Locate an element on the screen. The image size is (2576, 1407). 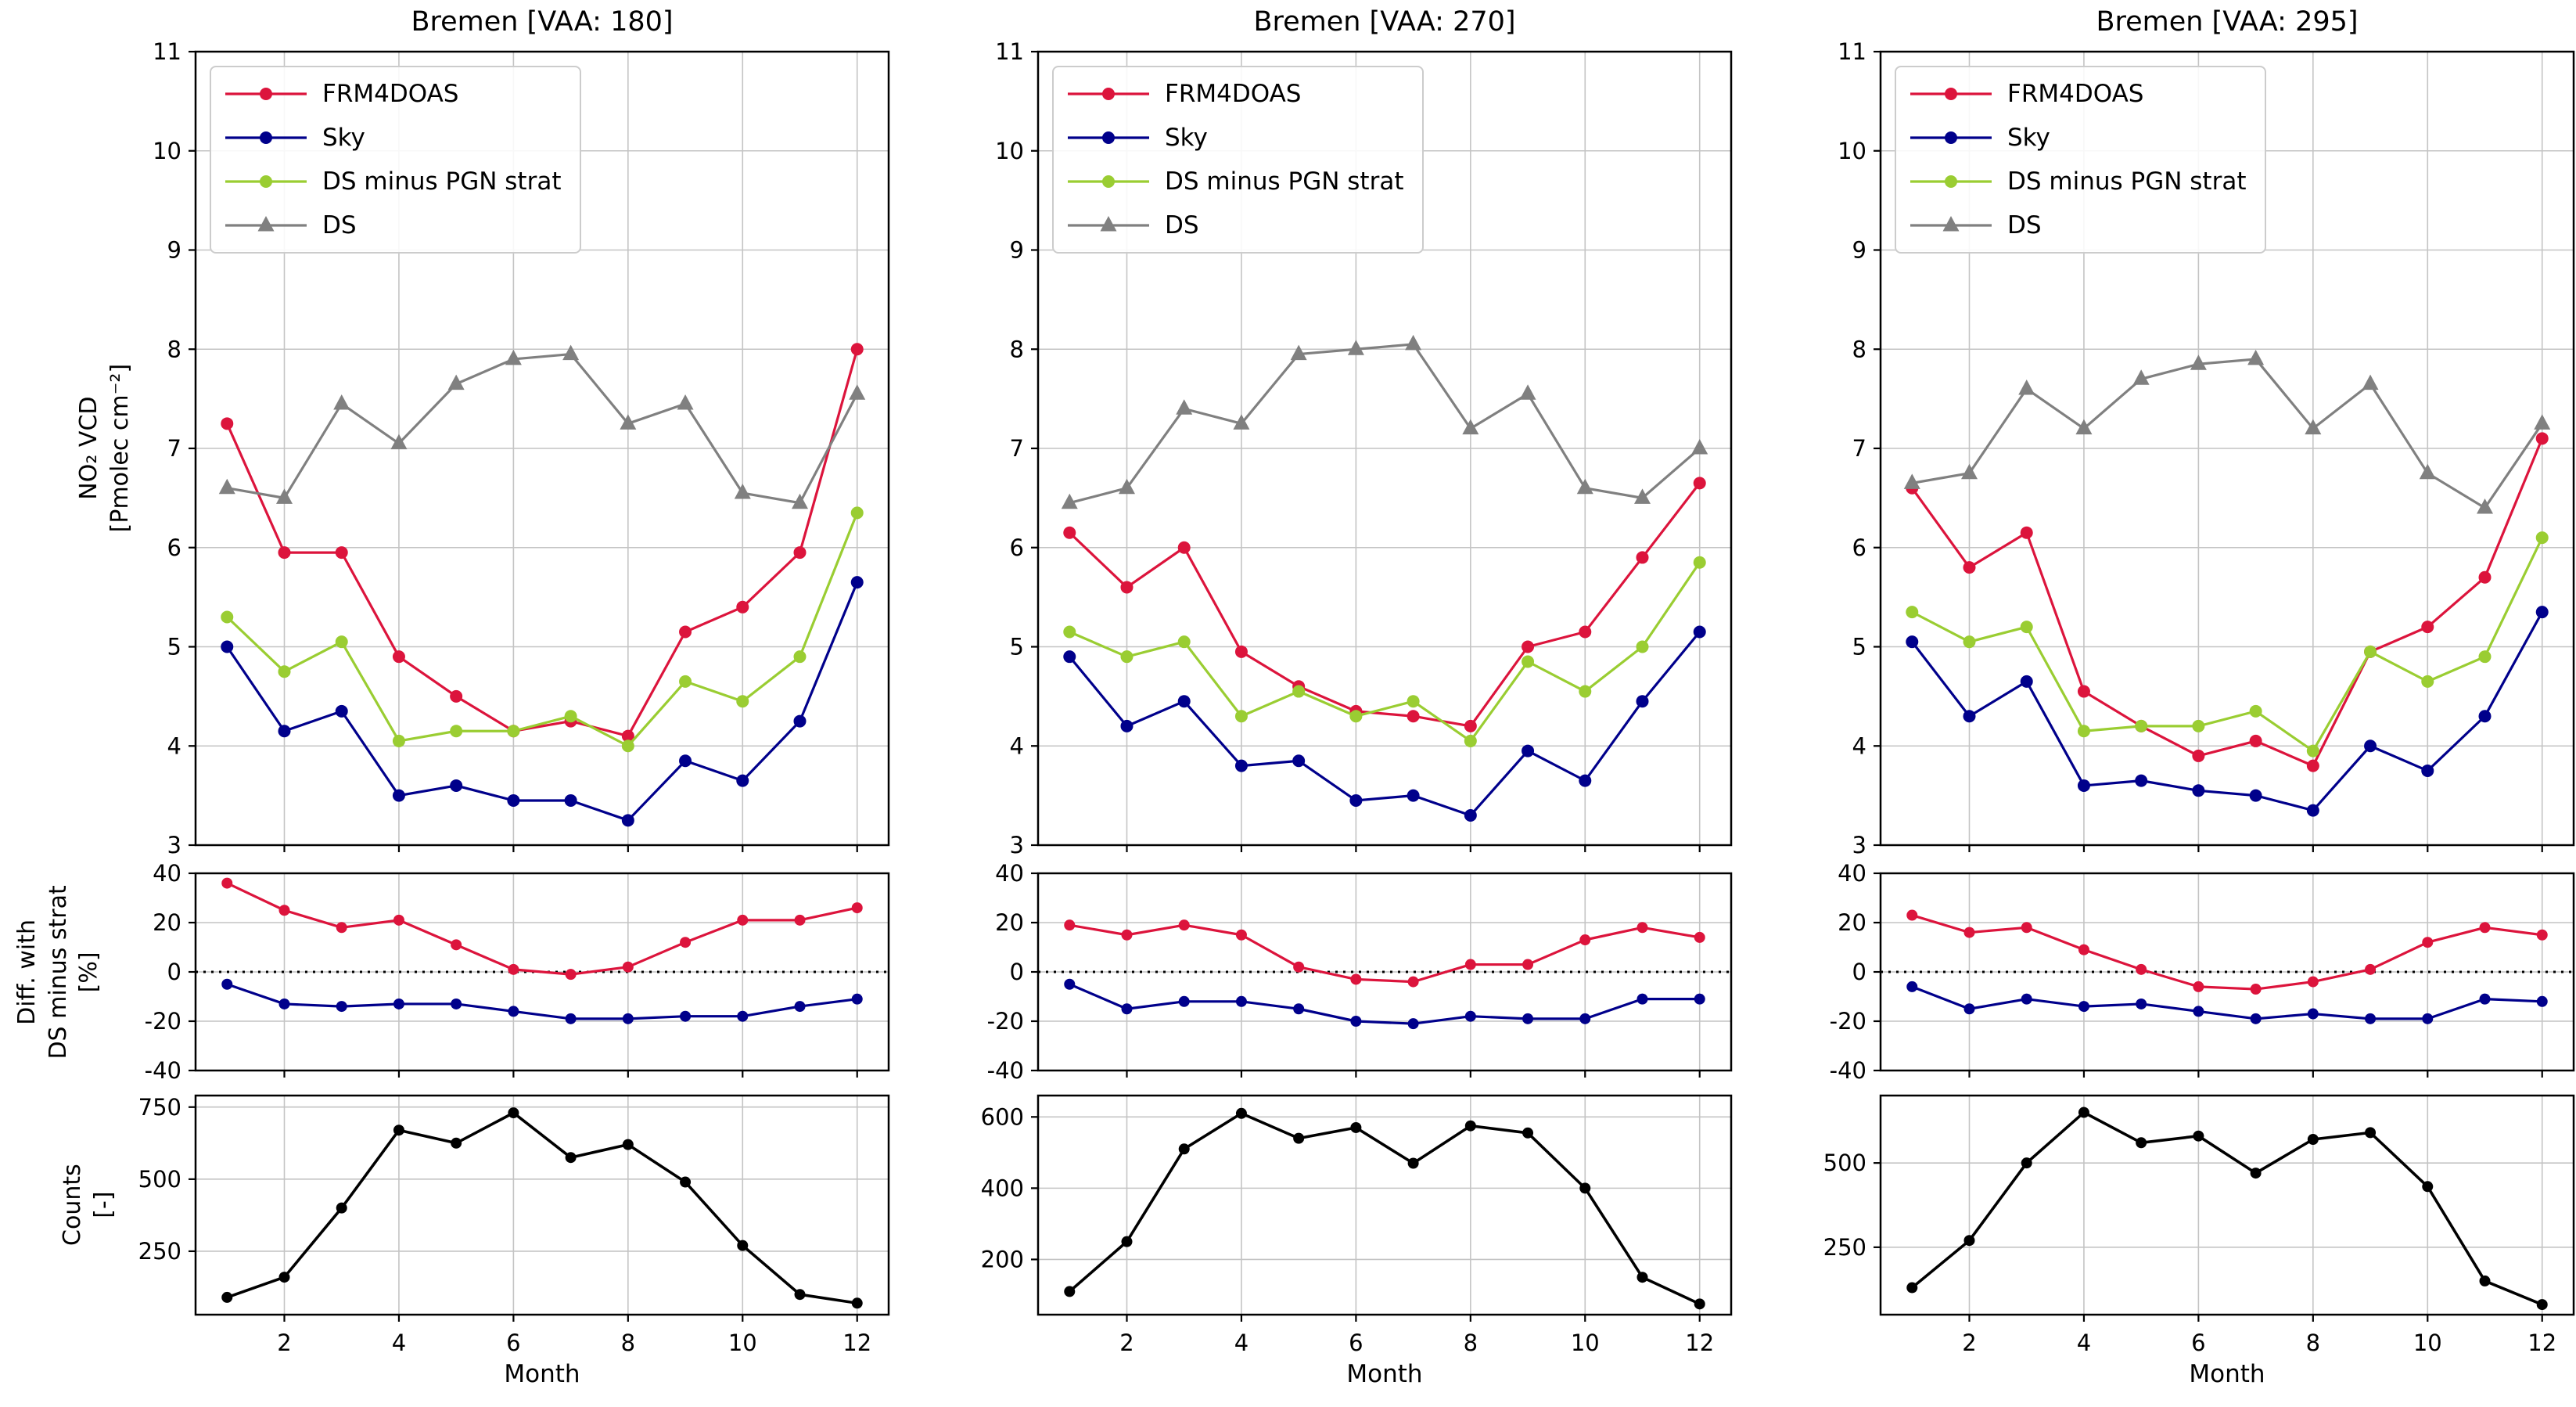
legend-item-sky: Sky is located at coordinates (1234, 138).